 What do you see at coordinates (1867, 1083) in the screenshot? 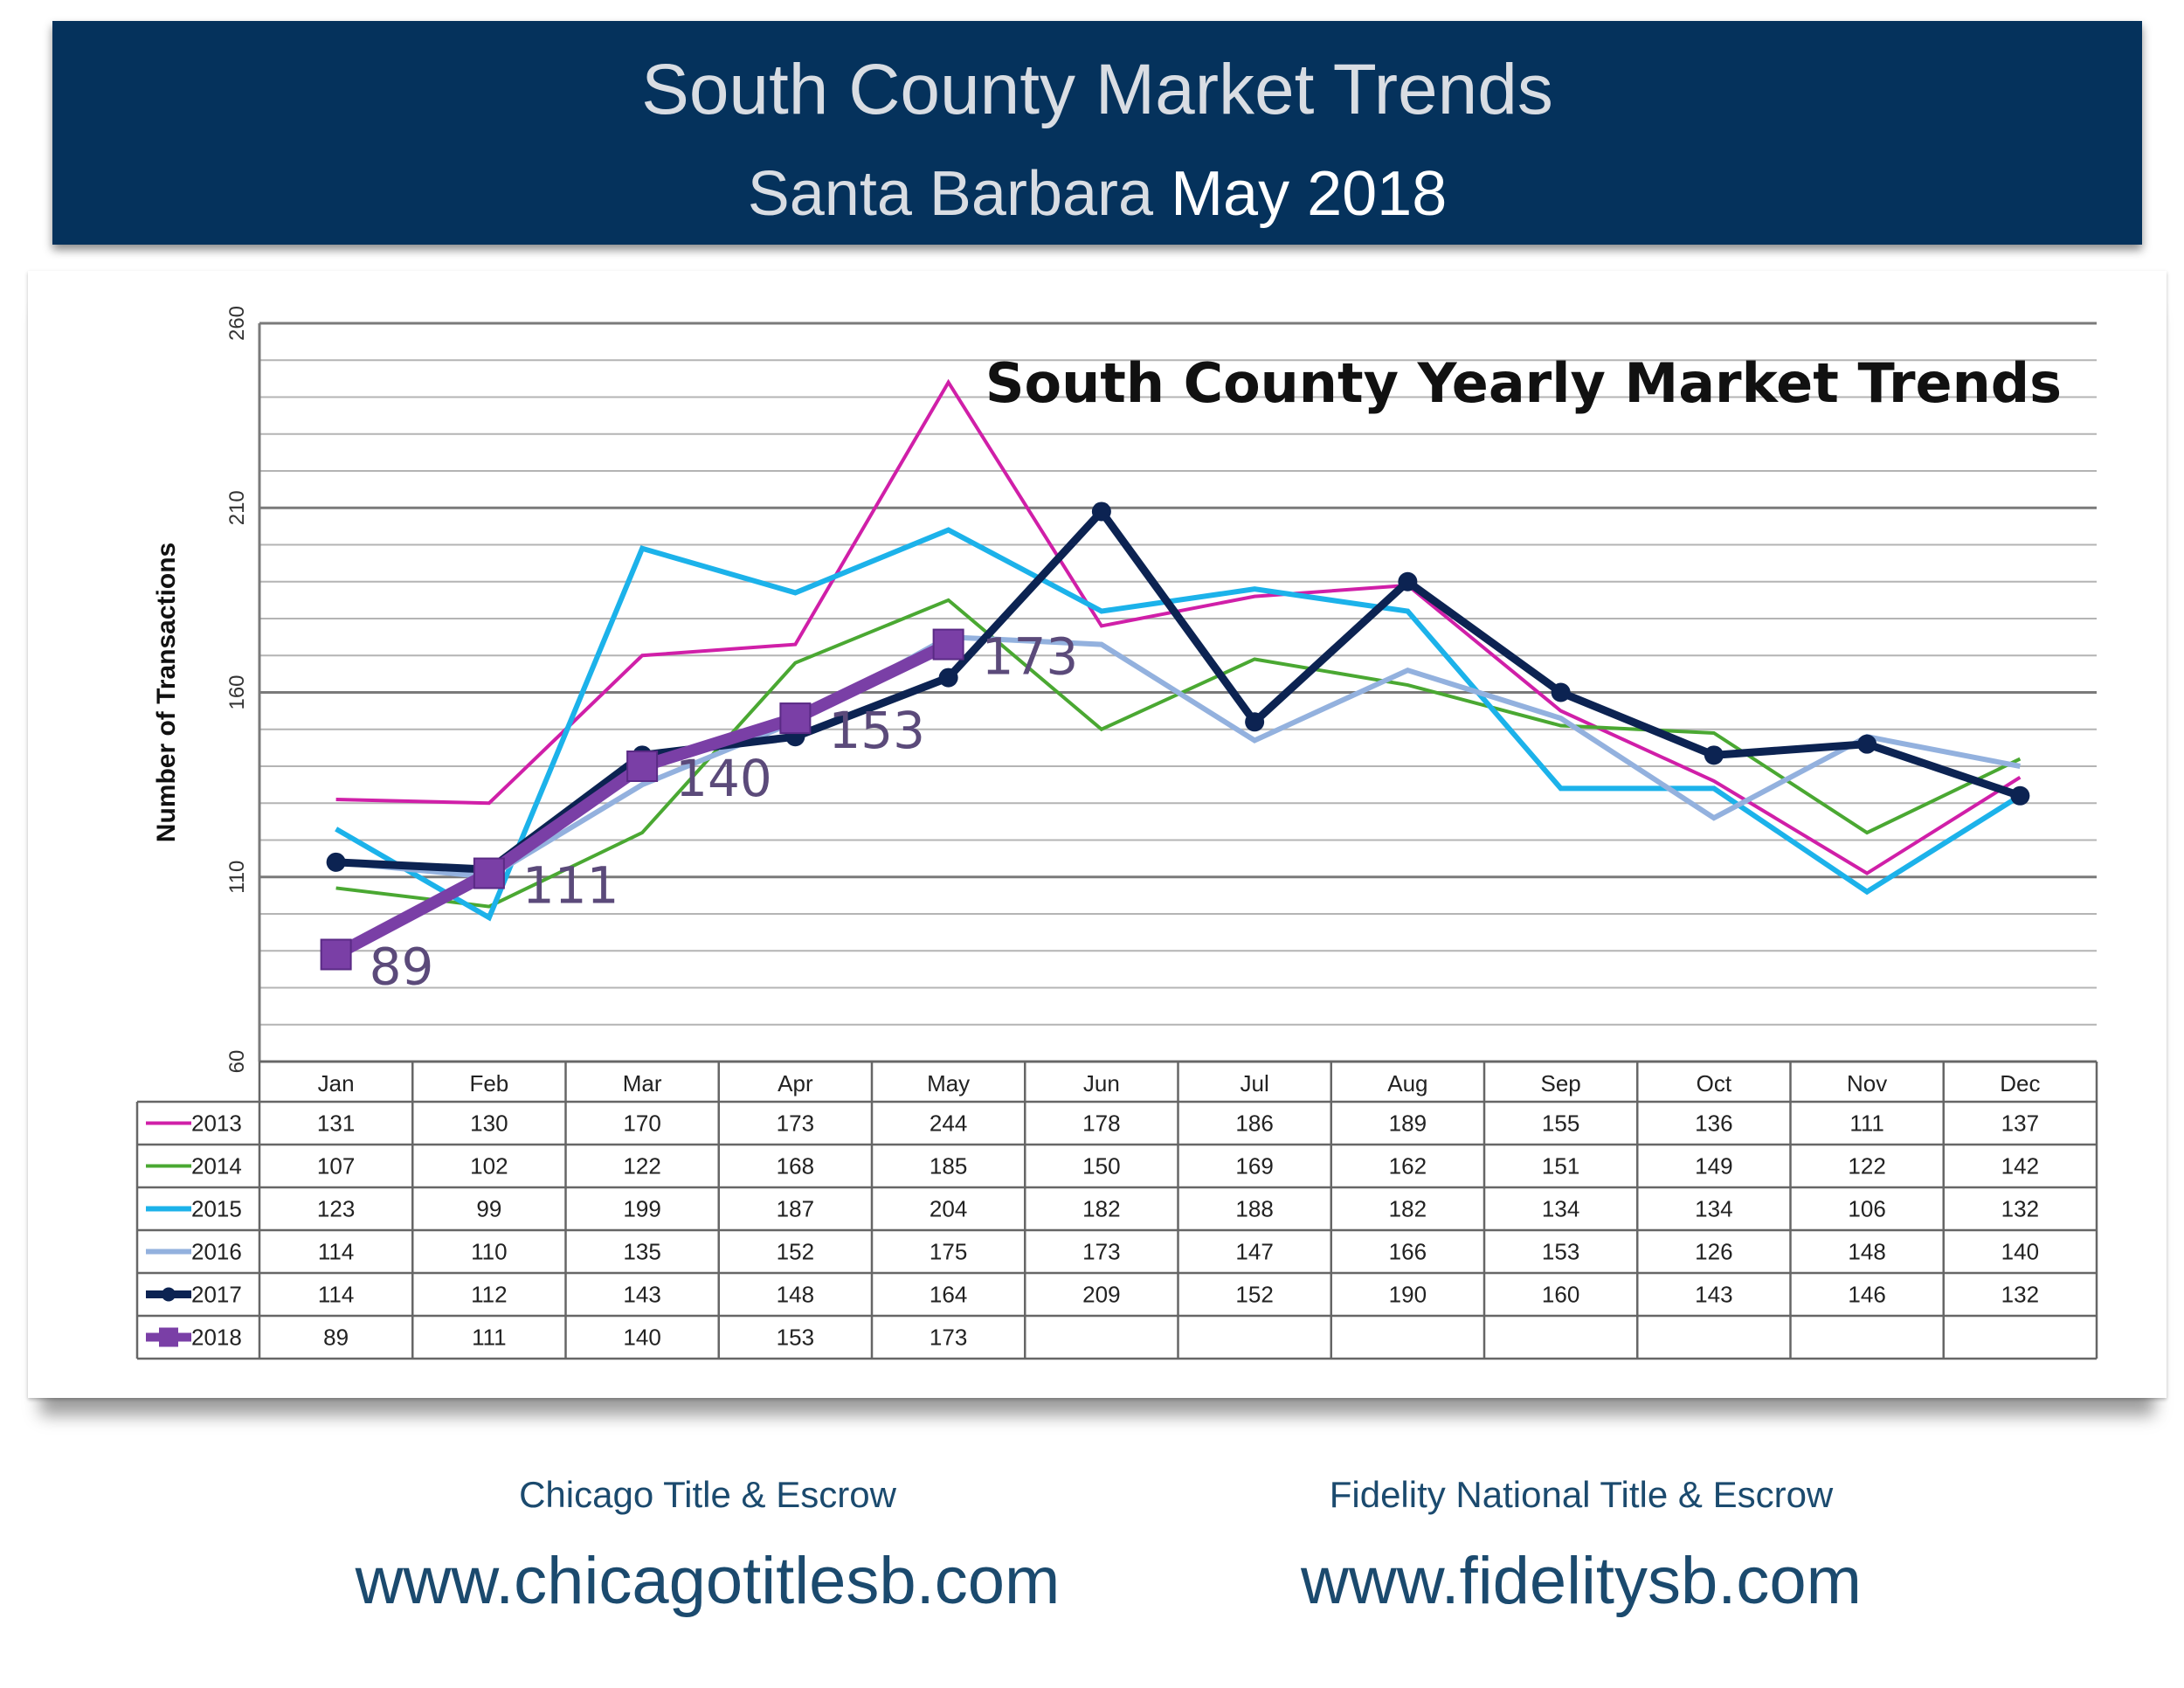
I see `x-tick-label: Nov` at bounding box center [1867, 1083].